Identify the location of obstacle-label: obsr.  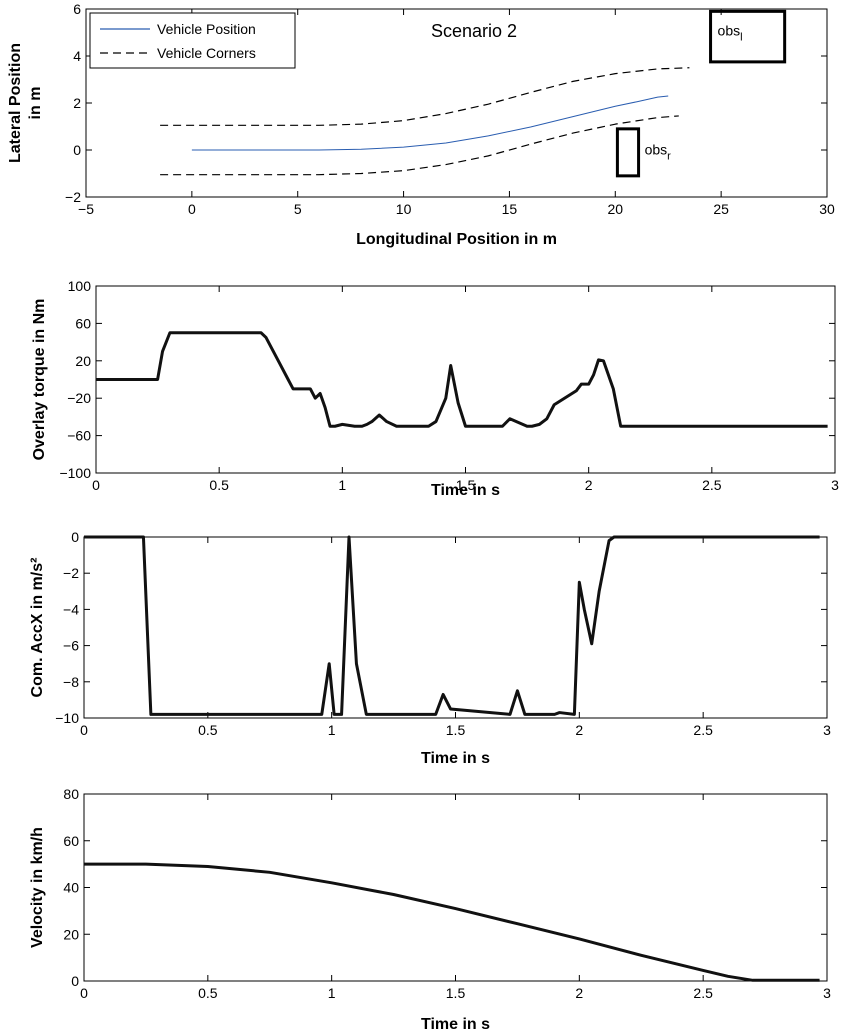
(658, 151).